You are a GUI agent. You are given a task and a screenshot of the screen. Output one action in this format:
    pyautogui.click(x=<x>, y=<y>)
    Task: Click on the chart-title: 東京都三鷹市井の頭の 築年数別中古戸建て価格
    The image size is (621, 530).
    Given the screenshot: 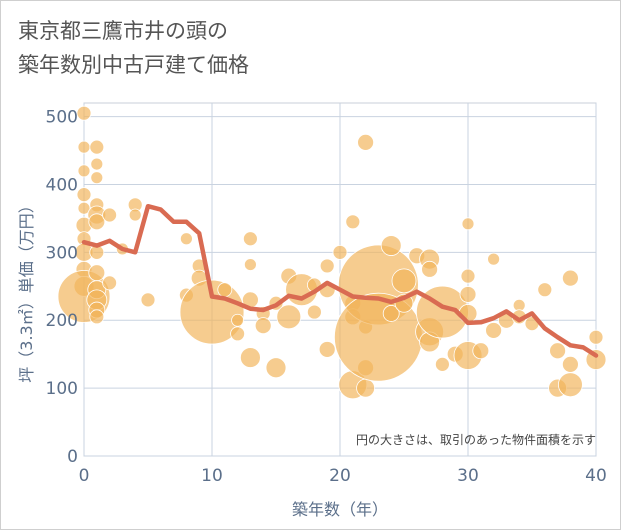 What is the action you would take?
    pyautogui.click(x=133, y=48)
    